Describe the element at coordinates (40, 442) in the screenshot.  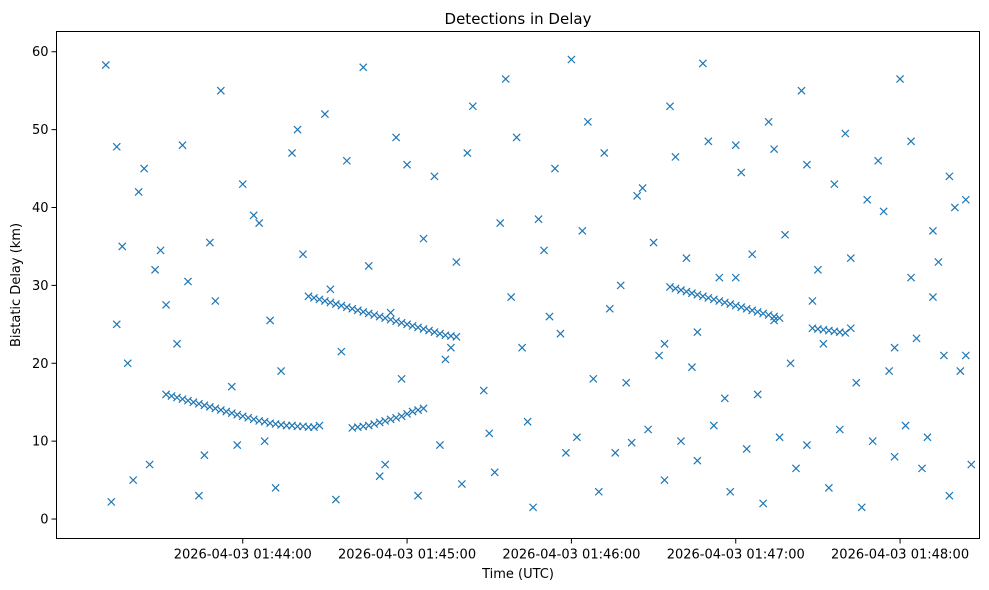
I see `y-tick-label: 10` at that location.